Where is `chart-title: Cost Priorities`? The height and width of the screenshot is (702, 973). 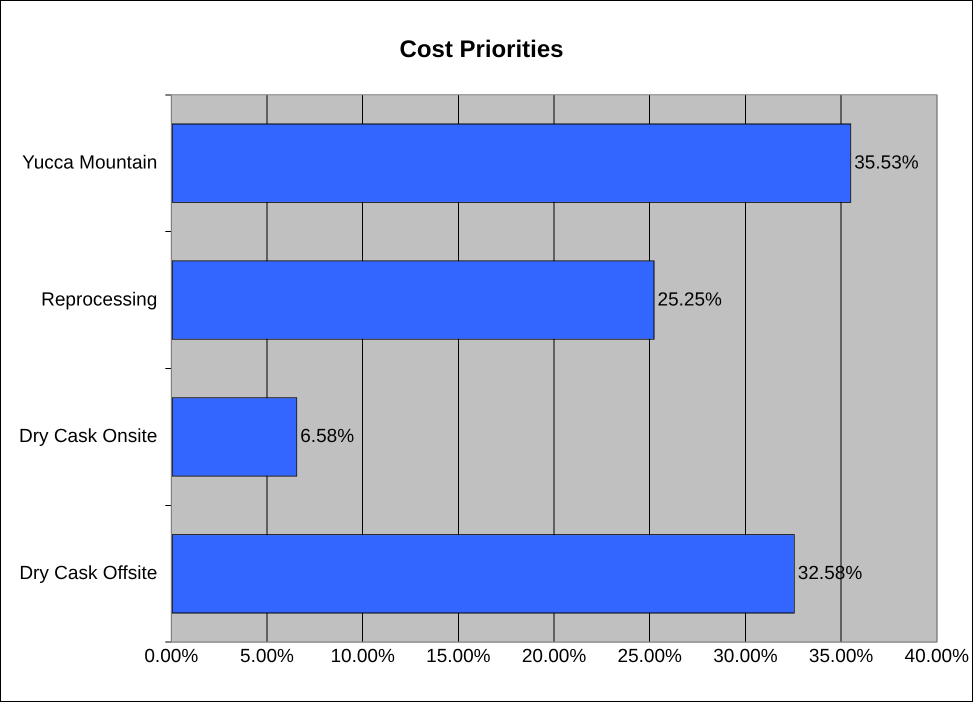
chart-title: Cost Priorities is located at coordinates (481, 50).